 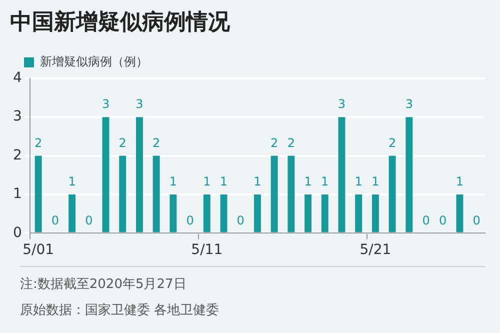 What do you see at coordinates (207, 250) in the screenshot?
I see `x-tick-label: 5/11` at bounding box center [207, 250].